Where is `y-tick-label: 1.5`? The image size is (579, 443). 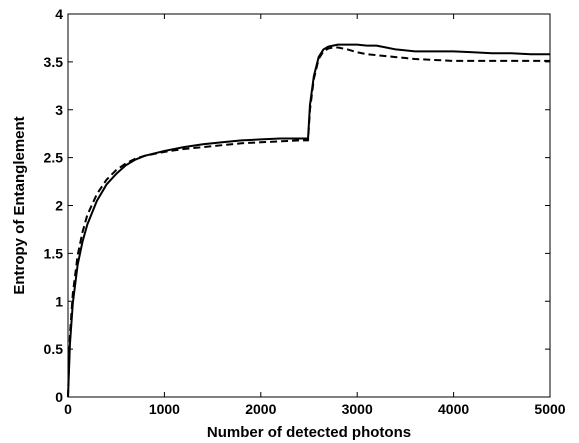 y-tick-label: 1.5 is located at coordinates (54, 253).